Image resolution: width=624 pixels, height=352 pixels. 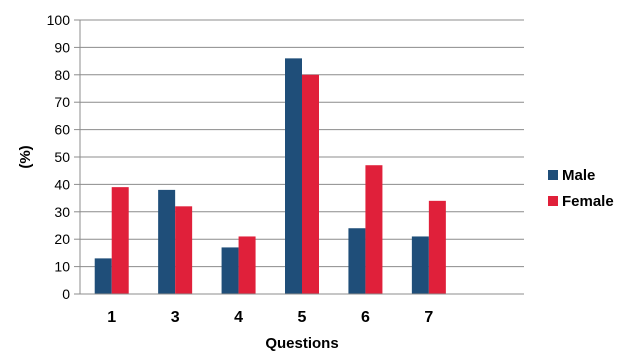 I want to click on y-axis-label: (%), so click(x=25, y=156).